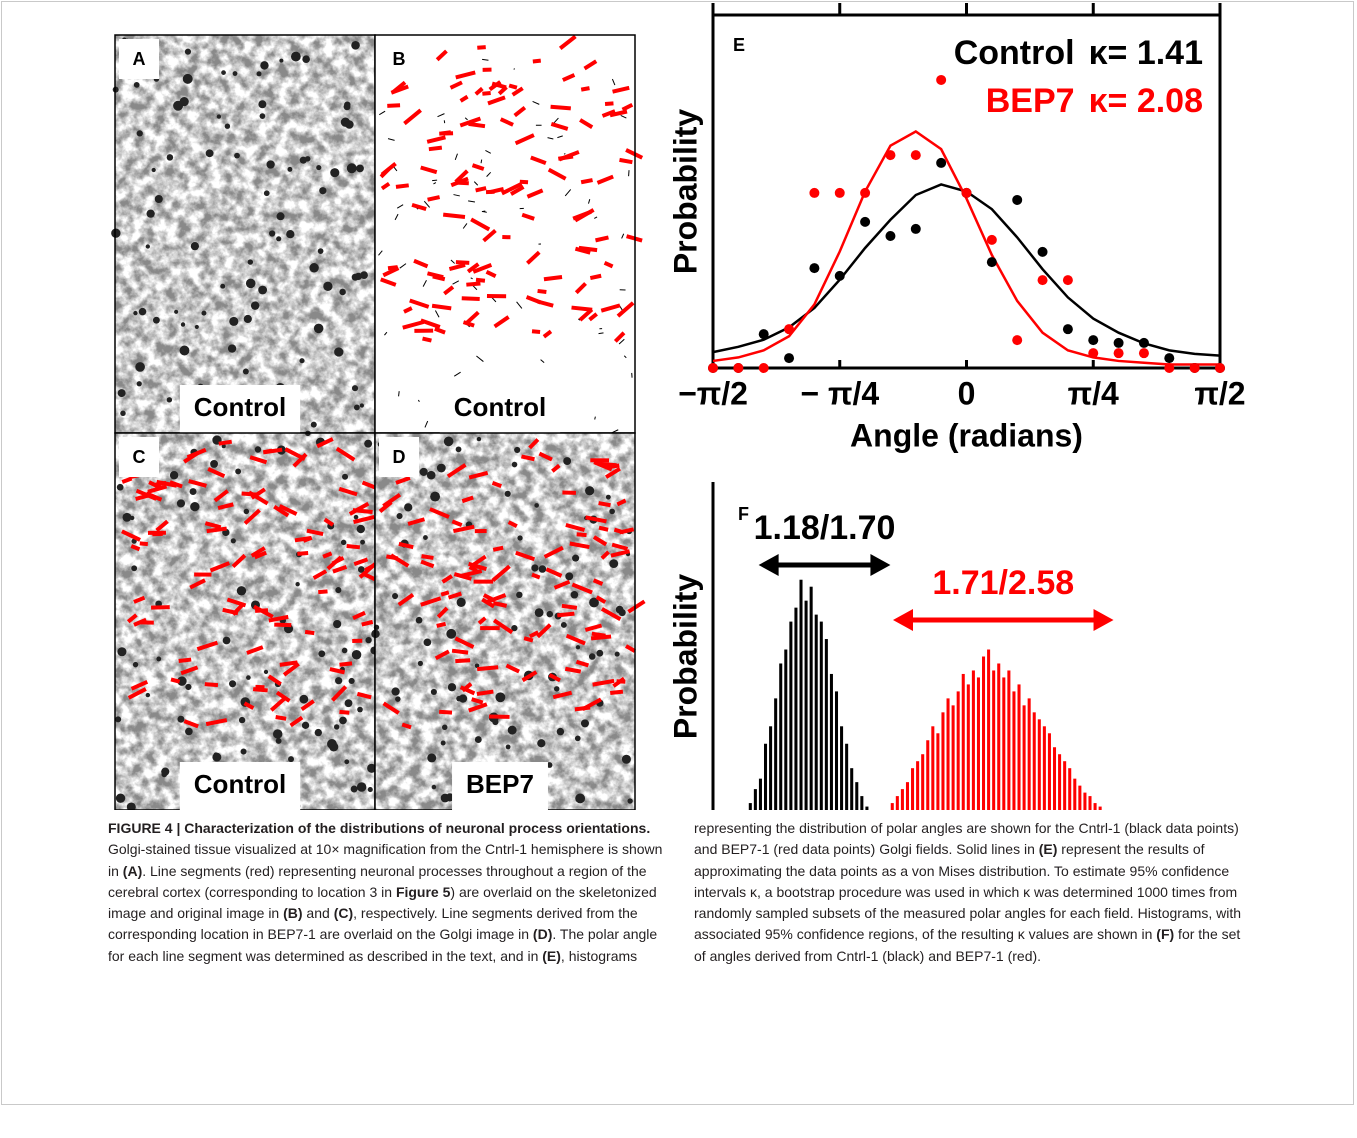  What do you see at coordinates (1048, 849) in the screenshot?
I see `caption-bold-text: (E)` at bounding box center [1048, 849].